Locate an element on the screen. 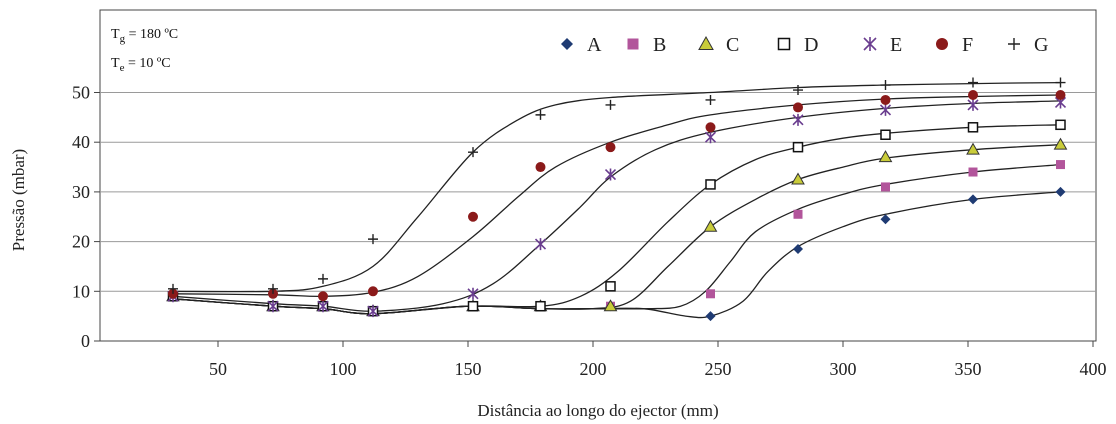 This screenshot has height=424, width=1116. legend-marker-F is located at coordinates (942, 44).